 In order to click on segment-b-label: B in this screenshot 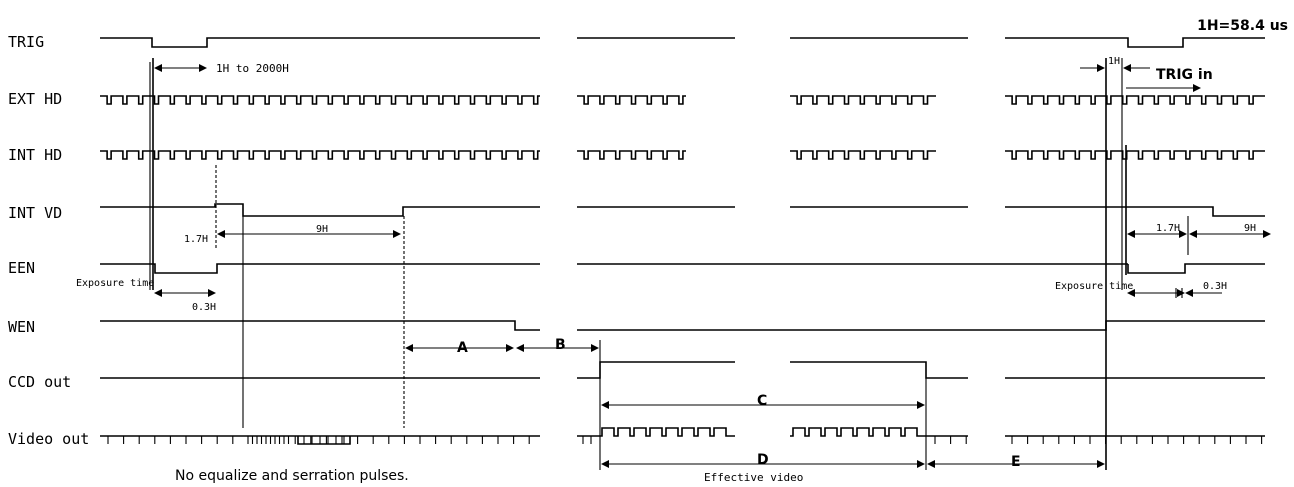, I will do `click(560, 345)`.